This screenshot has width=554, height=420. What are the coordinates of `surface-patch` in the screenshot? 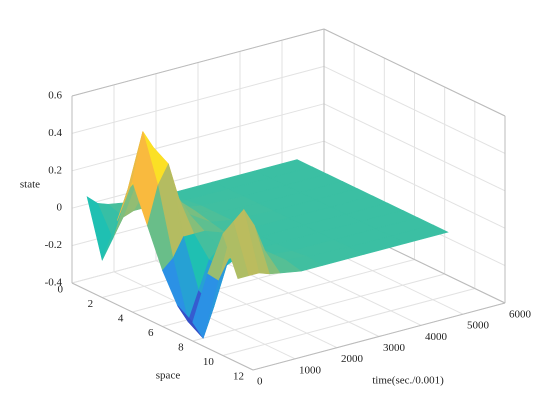 It's located at (235, 250).